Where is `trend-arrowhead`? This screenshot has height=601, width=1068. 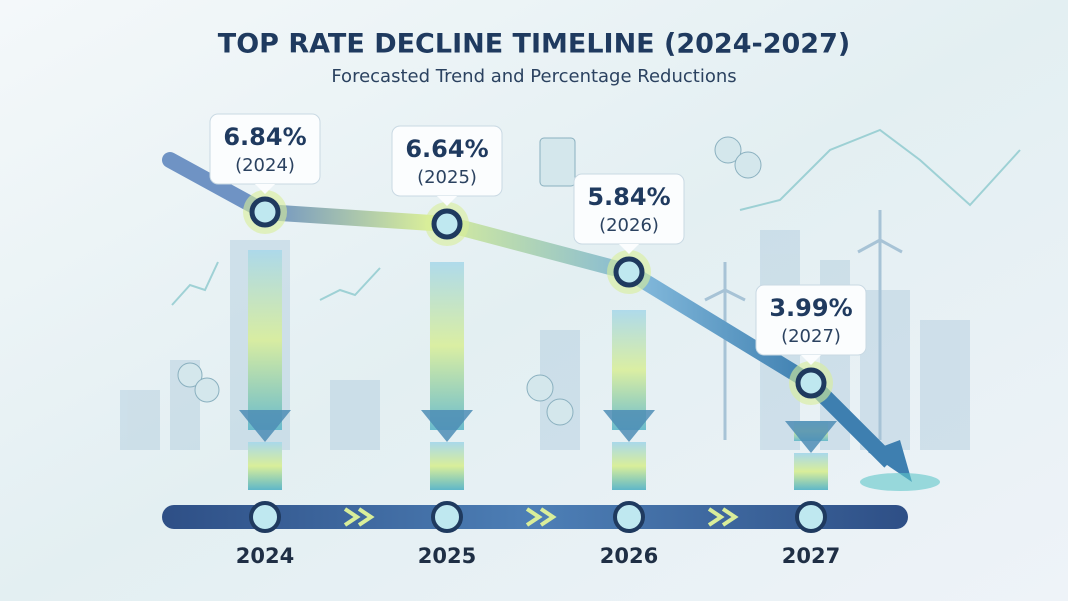
trend-arrowhead is located at coordinates (890, 461).